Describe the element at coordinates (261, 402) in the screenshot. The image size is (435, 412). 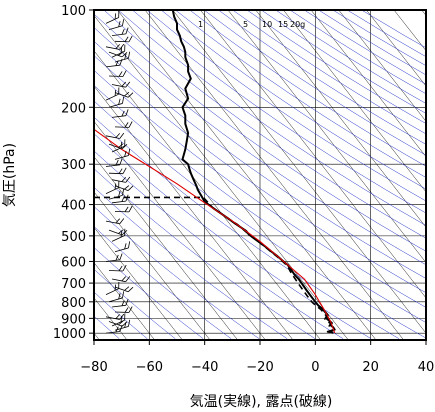
I see `x-axis-label: 気温(実線), 露点(破線)` at that location.